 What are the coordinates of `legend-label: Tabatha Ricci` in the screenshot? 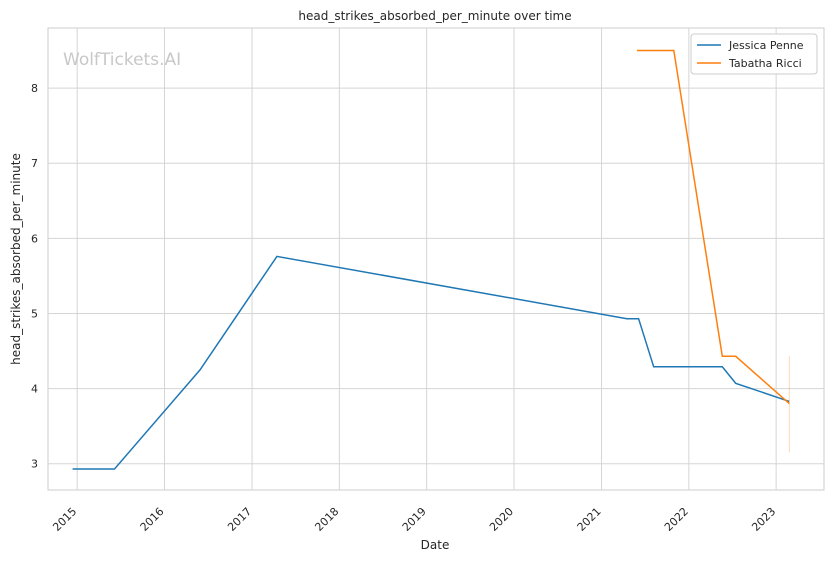 It's located at (765, 63).